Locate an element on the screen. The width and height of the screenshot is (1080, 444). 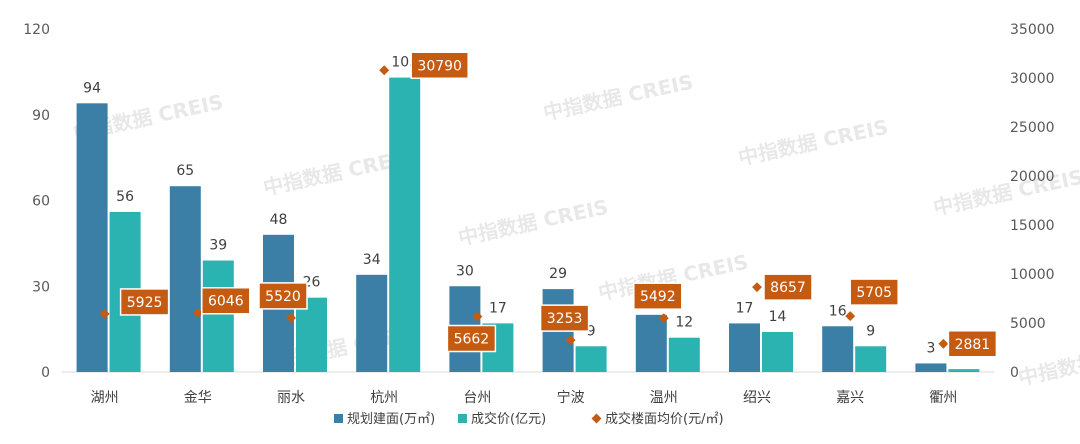
price-label: 5705 is located at coordinates (874, 293).